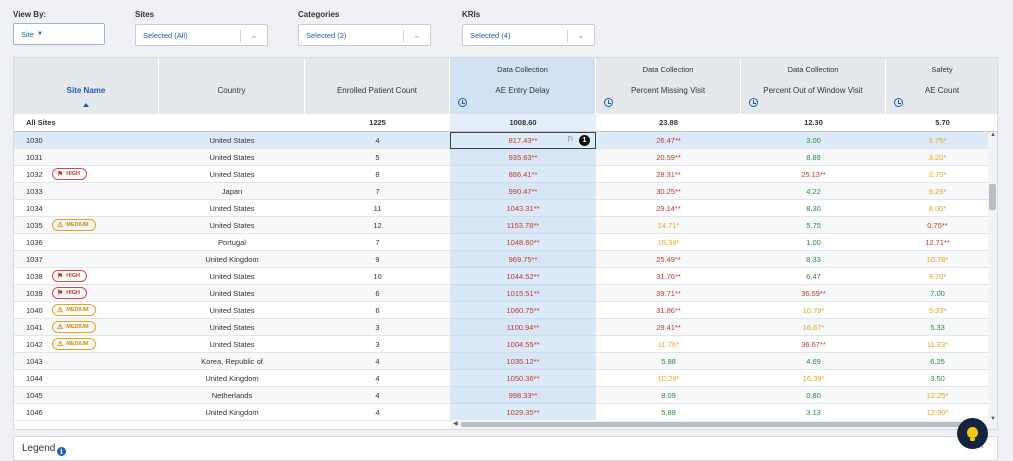 The image size is (1013, 461). Describe the element at coordinates (668, 97) in the screenshot. I see `header-missing-visit: Percent Missing Visit` at that location.